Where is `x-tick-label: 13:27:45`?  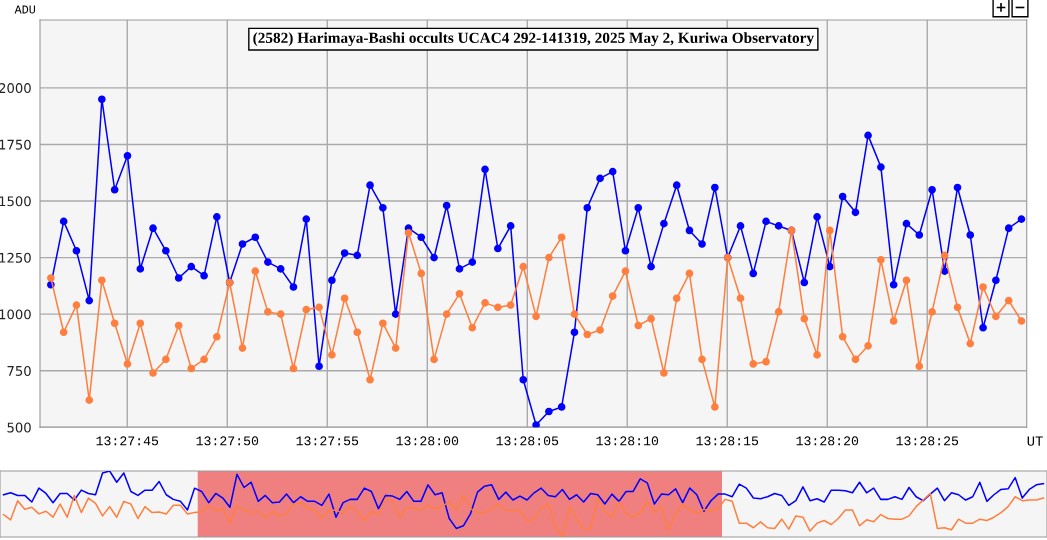 x-tick-label: 13:27:45 is located at coordinates (127, 441).